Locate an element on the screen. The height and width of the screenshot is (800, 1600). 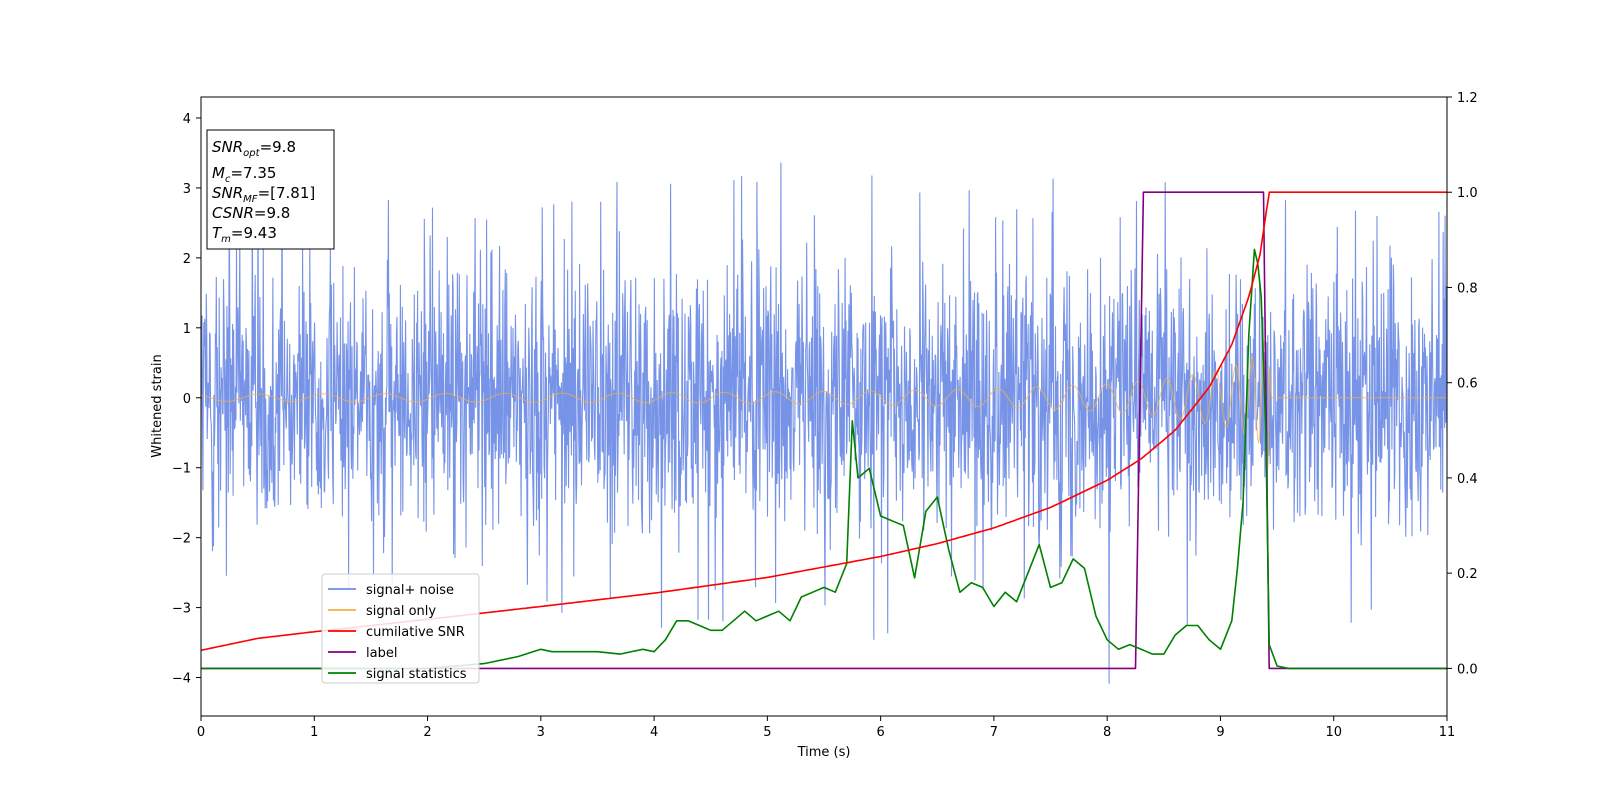
y-left-tick-label: 3 is located at coordinates (187, 189).